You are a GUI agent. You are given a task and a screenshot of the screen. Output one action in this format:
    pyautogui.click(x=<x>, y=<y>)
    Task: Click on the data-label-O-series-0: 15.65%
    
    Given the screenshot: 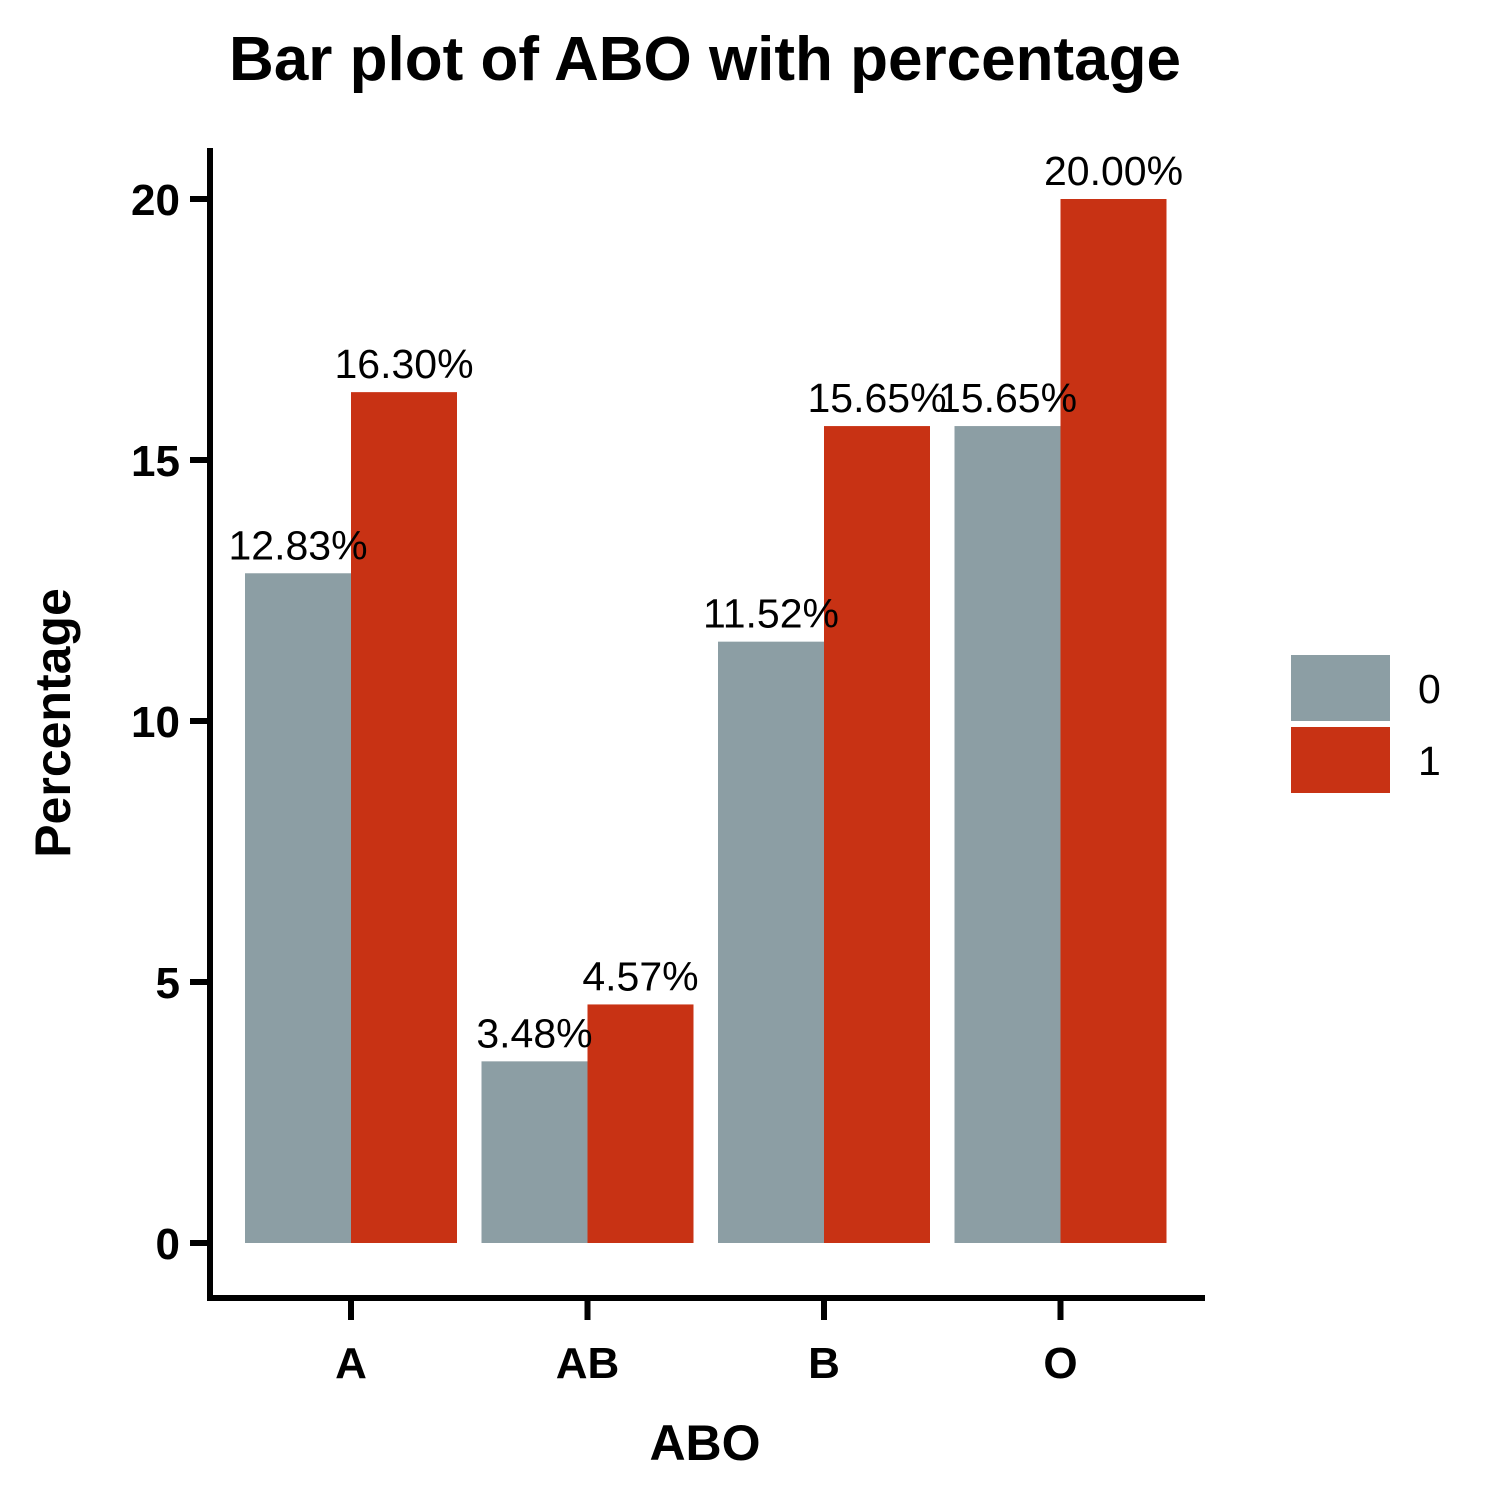 What is the action you would take?
    pyautogui.click(x=1007, y=398)
    